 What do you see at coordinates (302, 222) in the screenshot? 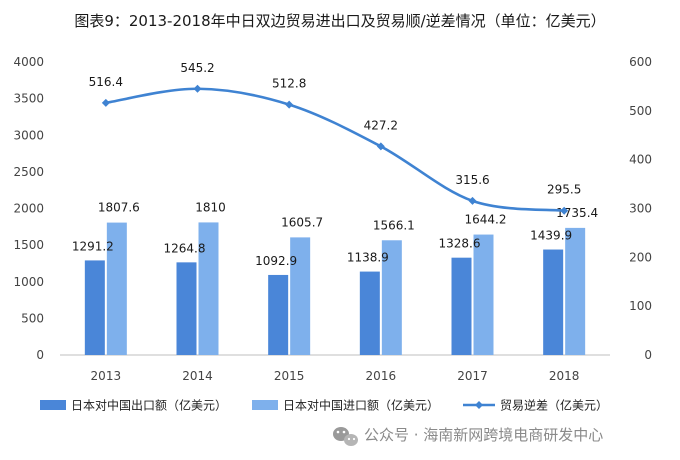
I see `import-value-label: 1605.7` at bounding box center [302, 222].